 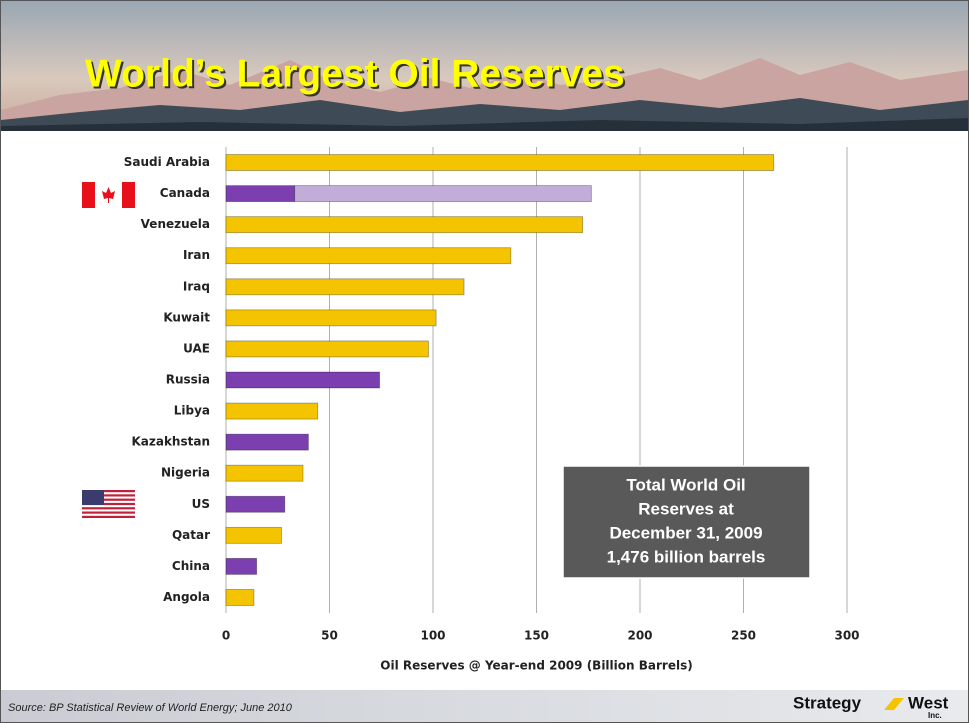 I want to click on flag-us, so click(x=108, y=504).